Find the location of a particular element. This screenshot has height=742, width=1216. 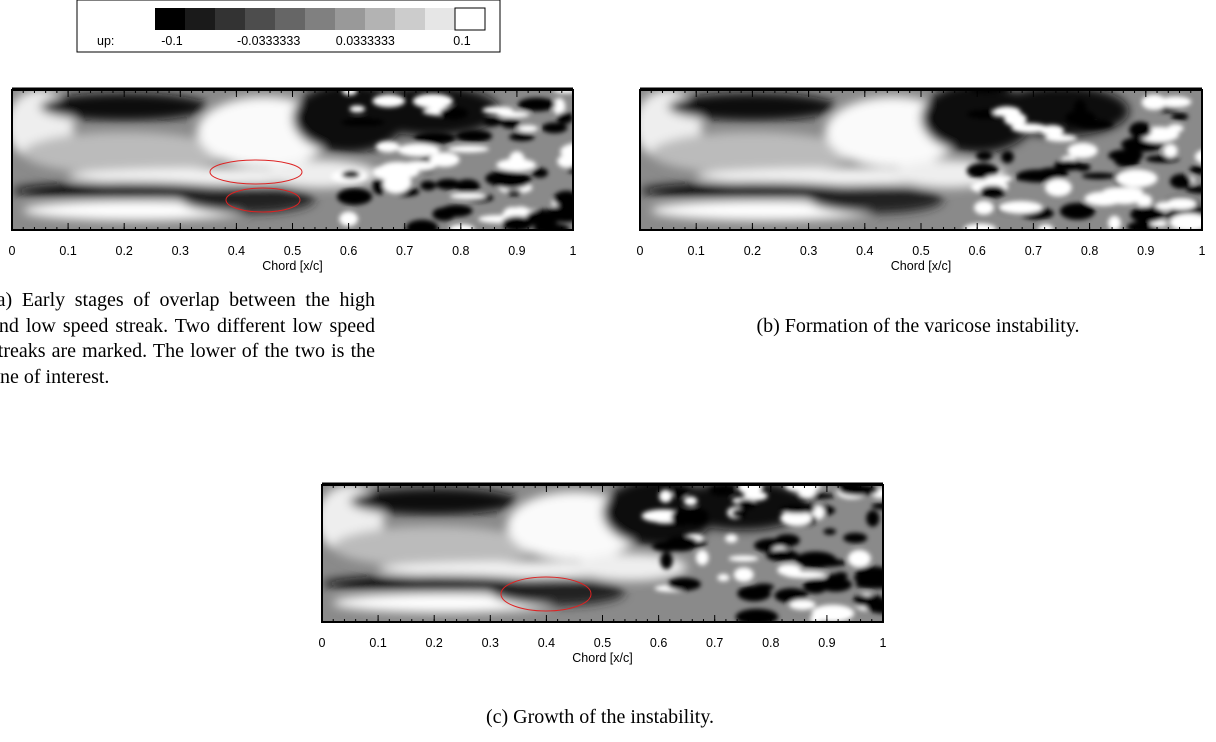

contour-field is located at coordinates (292, 160).